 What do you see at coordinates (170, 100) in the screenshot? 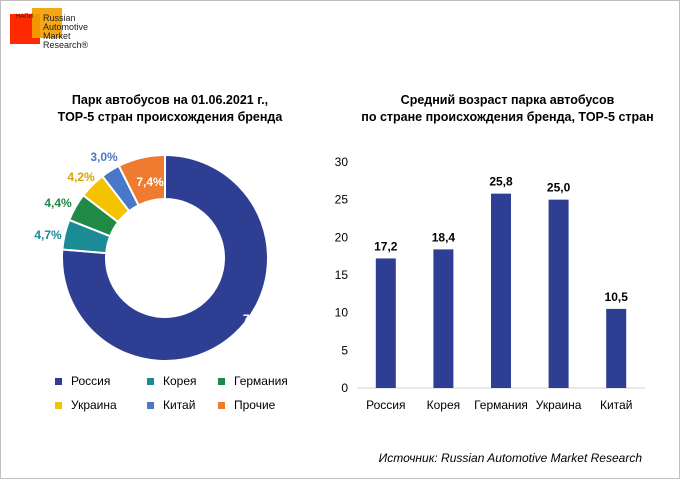
I see `donut-title-line-1: Парк автобусов на 01.06.2021 г.,` at bounding box center [170, 100].